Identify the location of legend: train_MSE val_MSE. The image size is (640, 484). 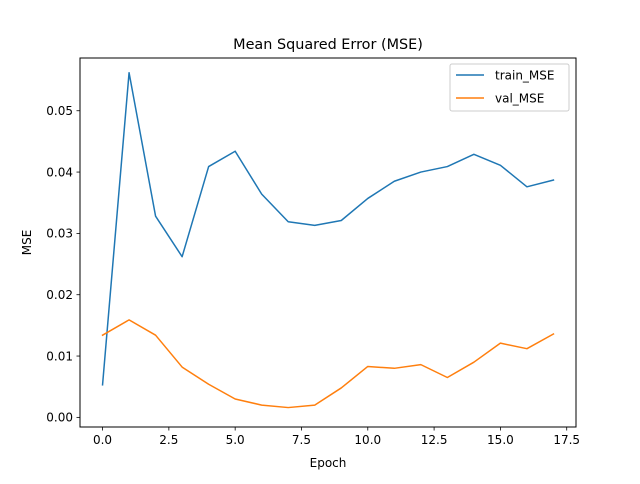
(509, 87).